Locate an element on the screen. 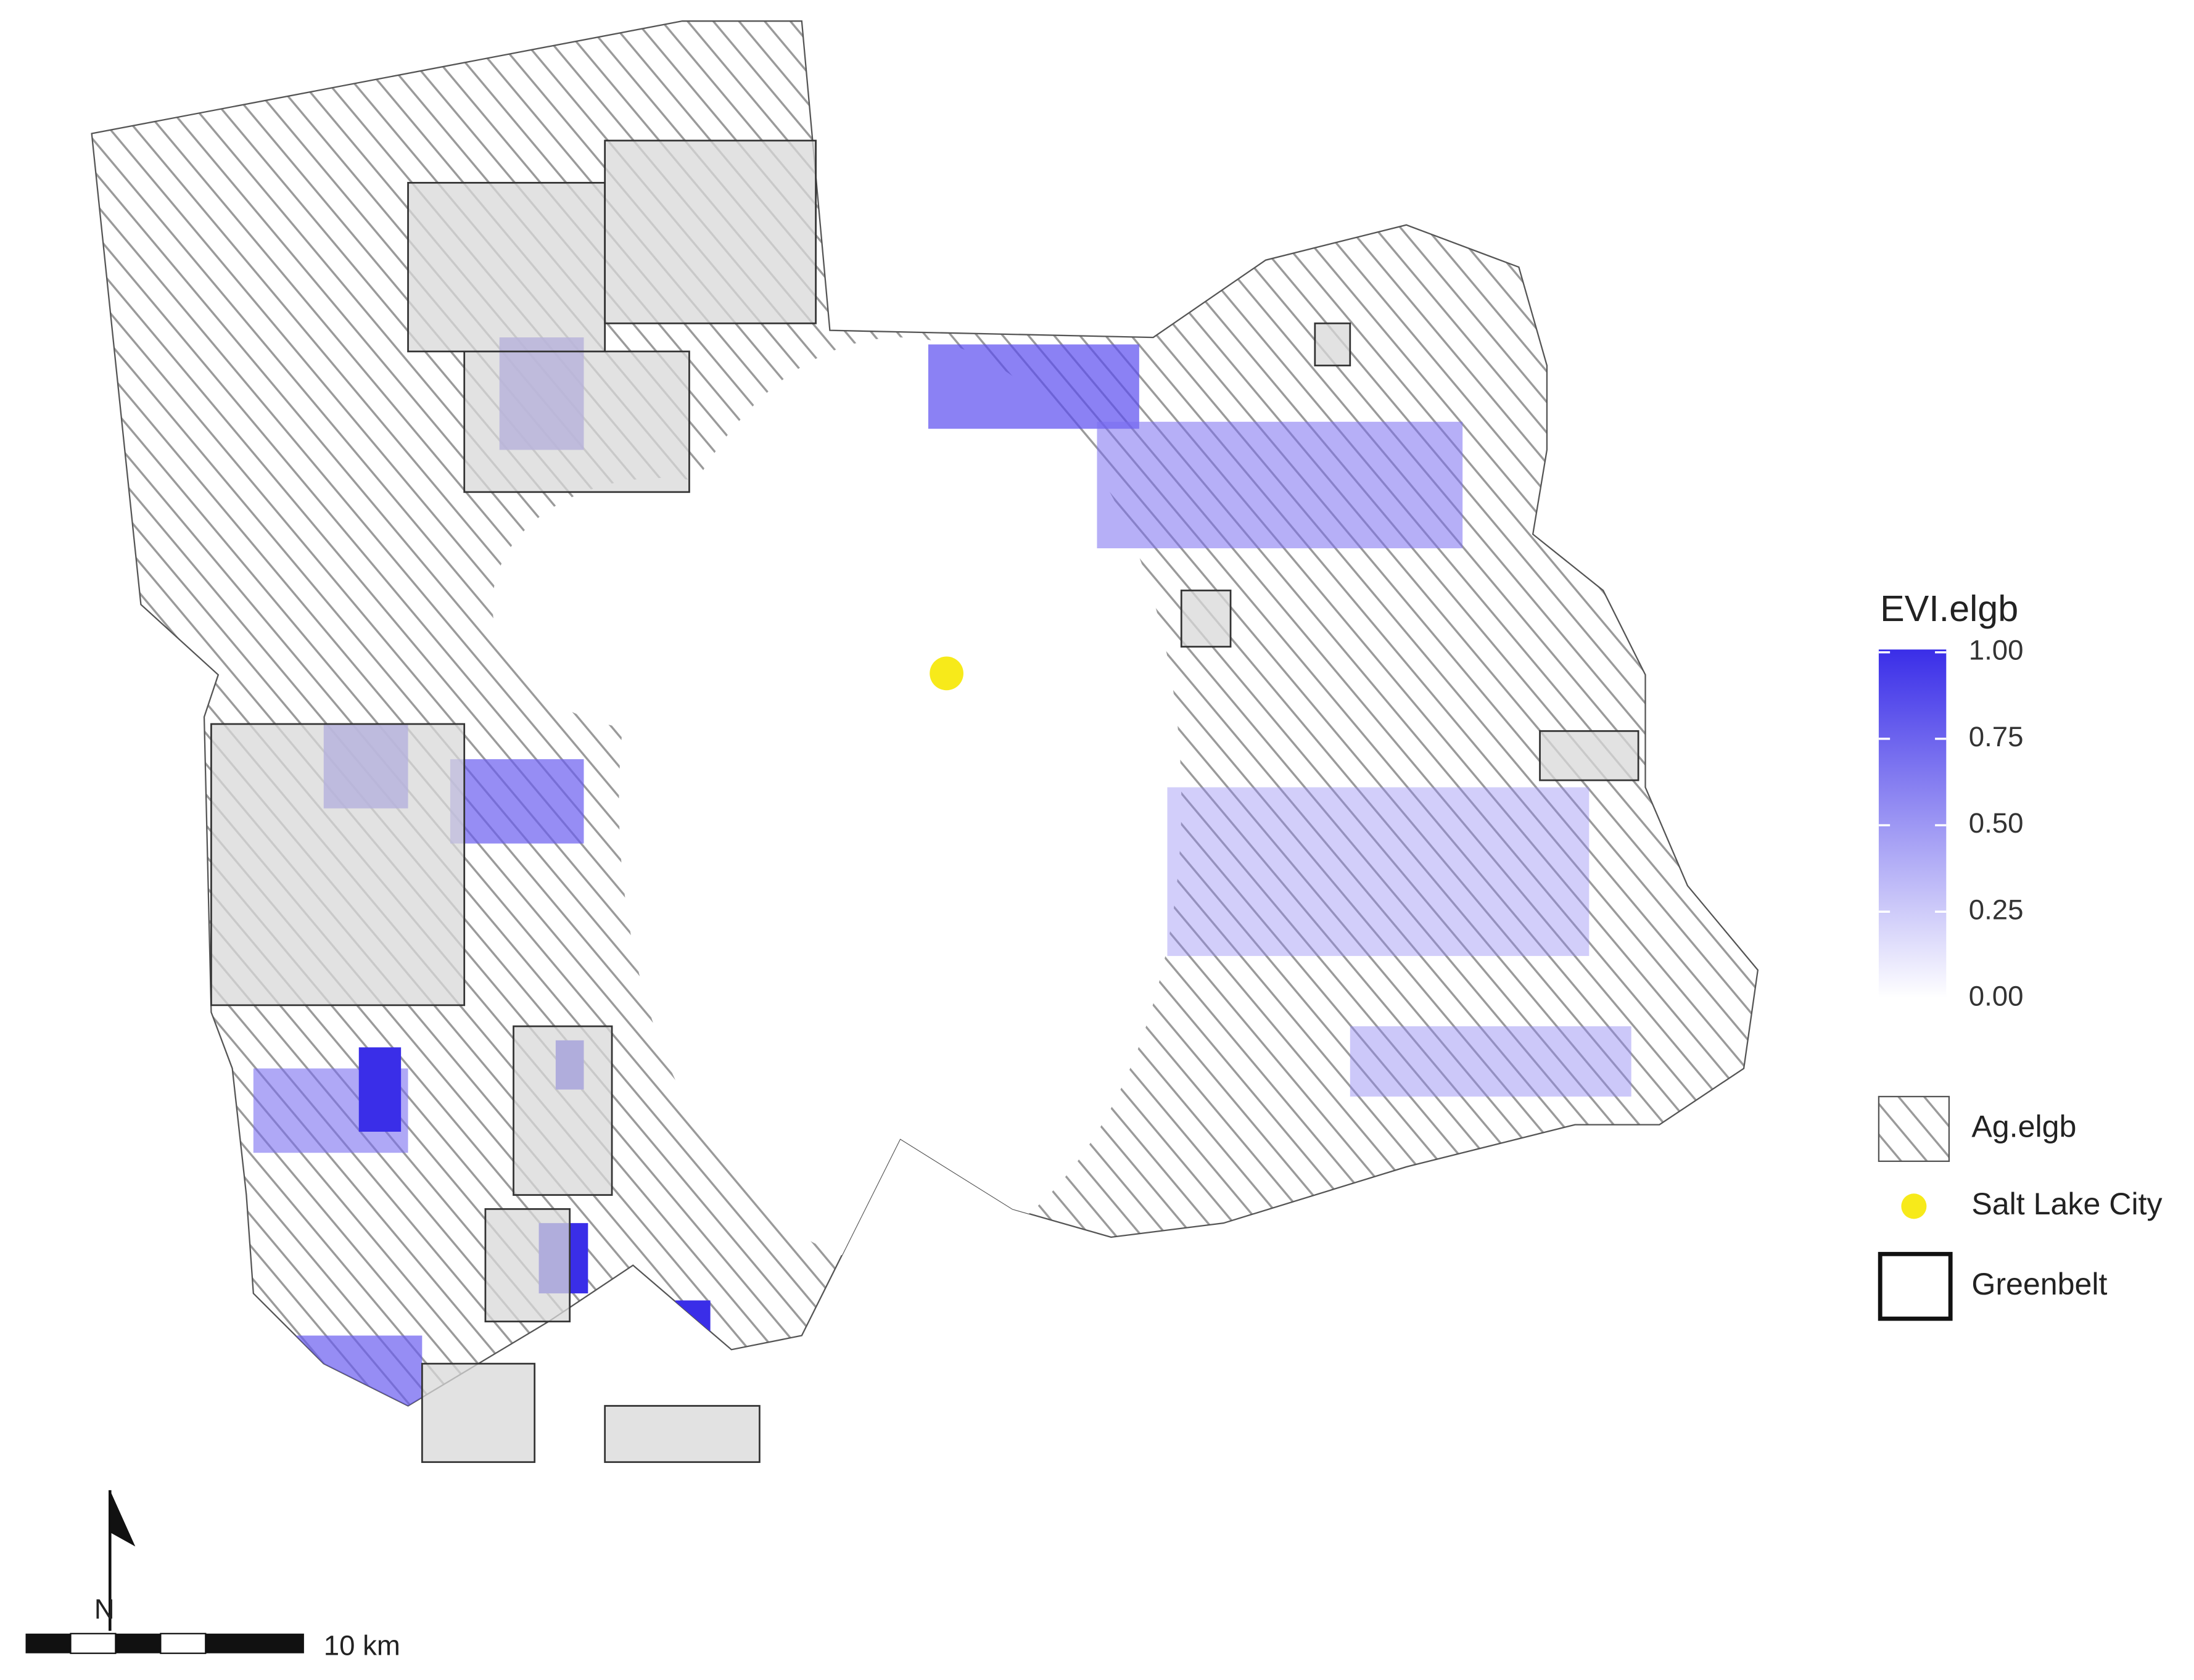 This screenshot has height=1680, width=2194. color-bar-tick-label: 0.50 is located at coordinates (1996, 823).